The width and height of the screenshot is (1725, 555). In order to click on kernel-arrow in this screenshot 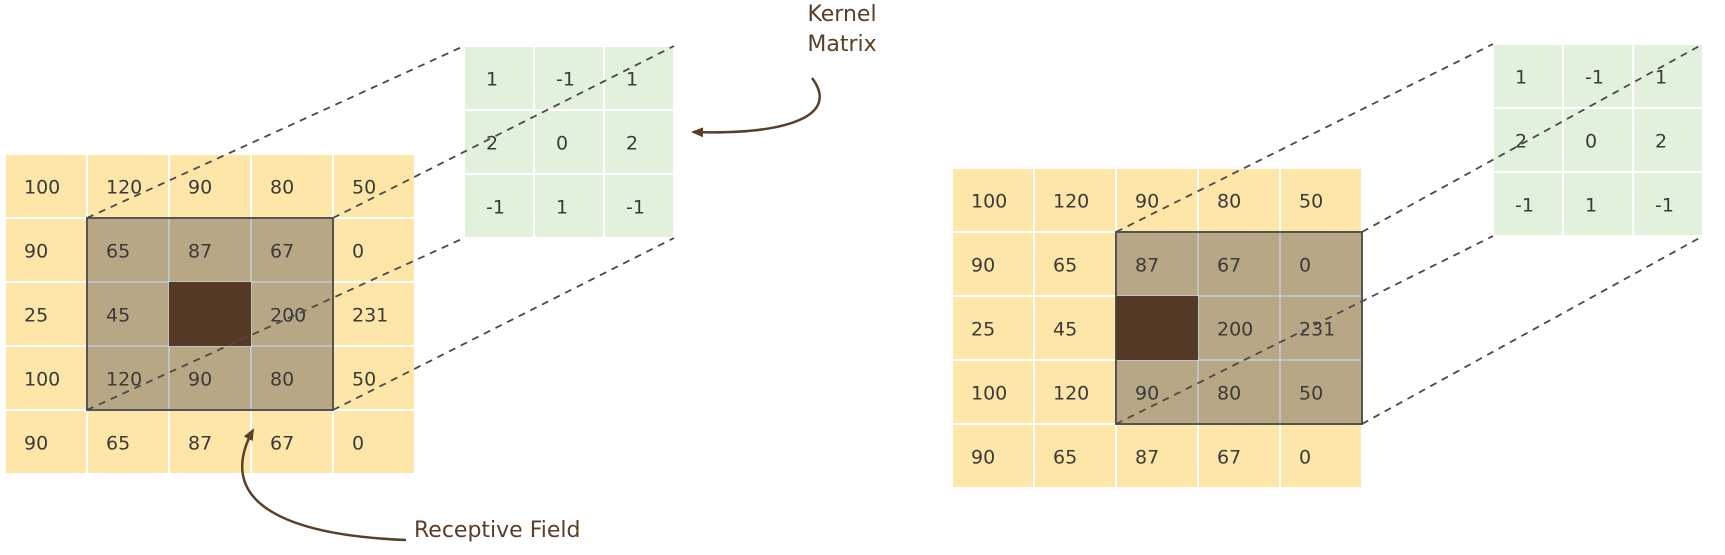, I will do `click(756, 107)`.